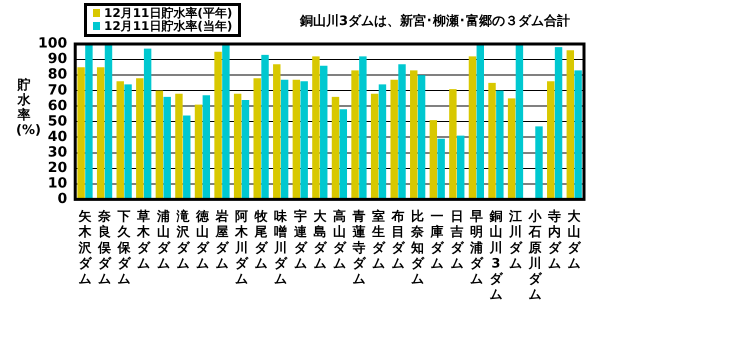 Image resolution: width=752 pixels, height=349 pixels. I want to click on x-tick-label: 寺内ダム, so click(554, 240).